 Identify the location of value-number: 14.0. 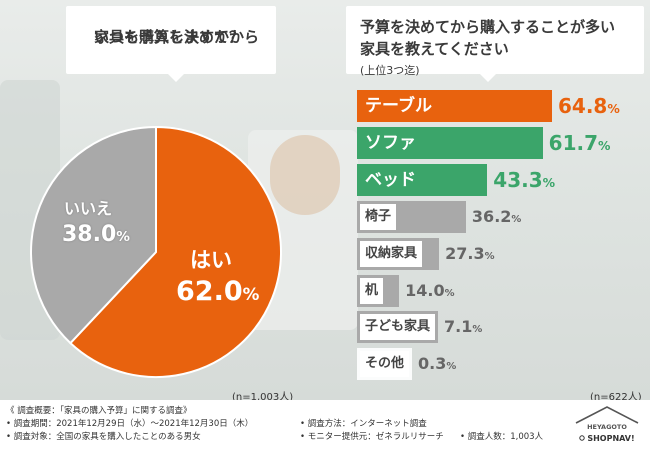
(425, 290).